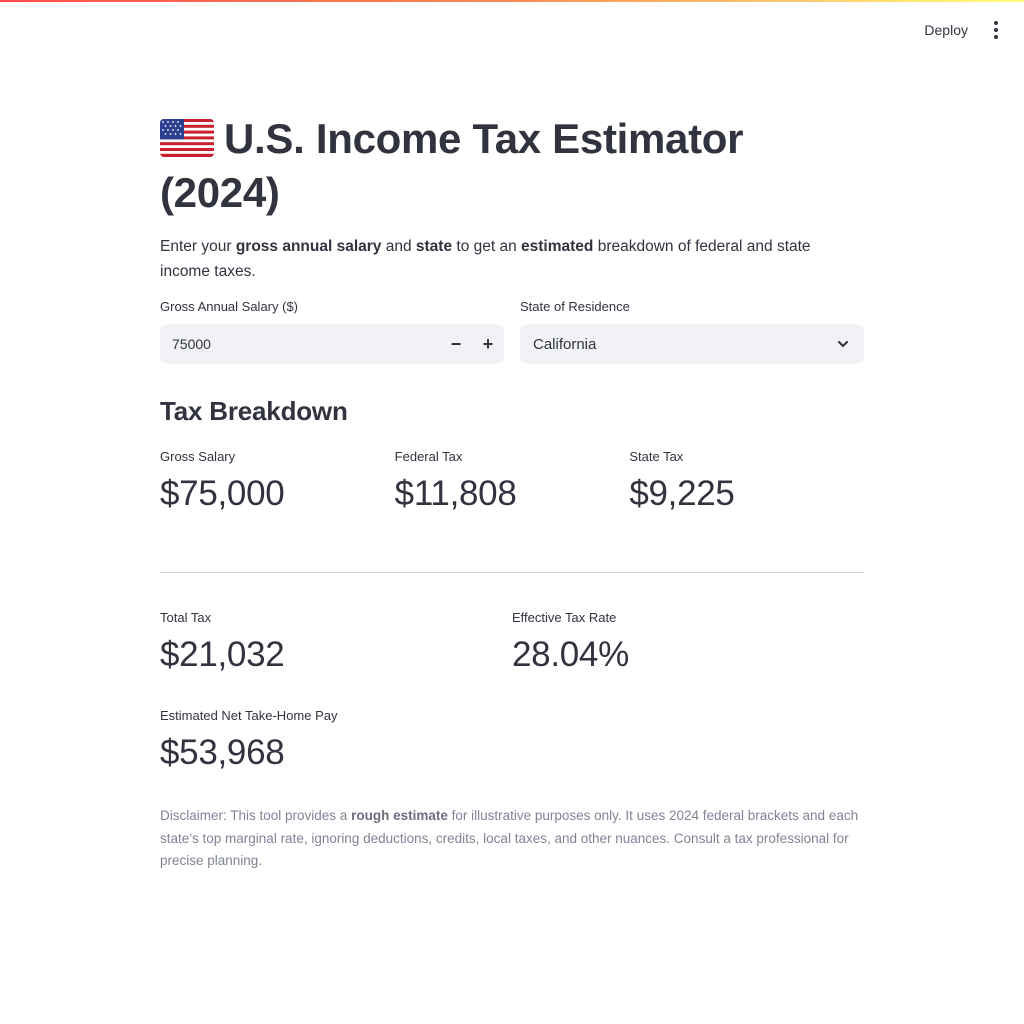 Image resolution: width=1024 pixels, height=1024 pixels. Describe the element at coordinates (512, 166) in the screenshot. I see `page-title: U.S. Income Tax Estimator (2024)` at that location.